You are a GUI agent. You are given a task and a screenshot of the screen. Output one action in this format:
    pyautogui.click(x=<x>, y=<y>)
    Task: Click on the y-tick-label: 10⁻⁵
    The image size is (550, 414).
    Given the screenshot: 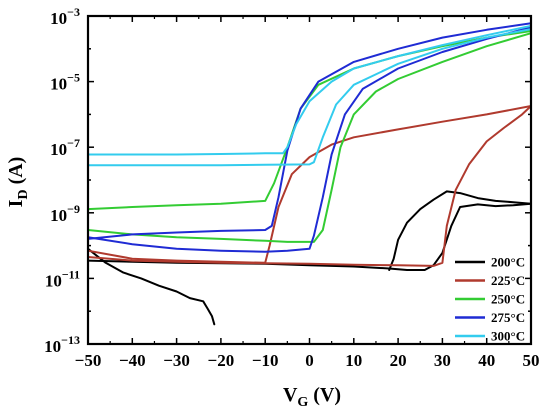 What is the action you would take?
    pyautogui.click(x=65, y=82)
    